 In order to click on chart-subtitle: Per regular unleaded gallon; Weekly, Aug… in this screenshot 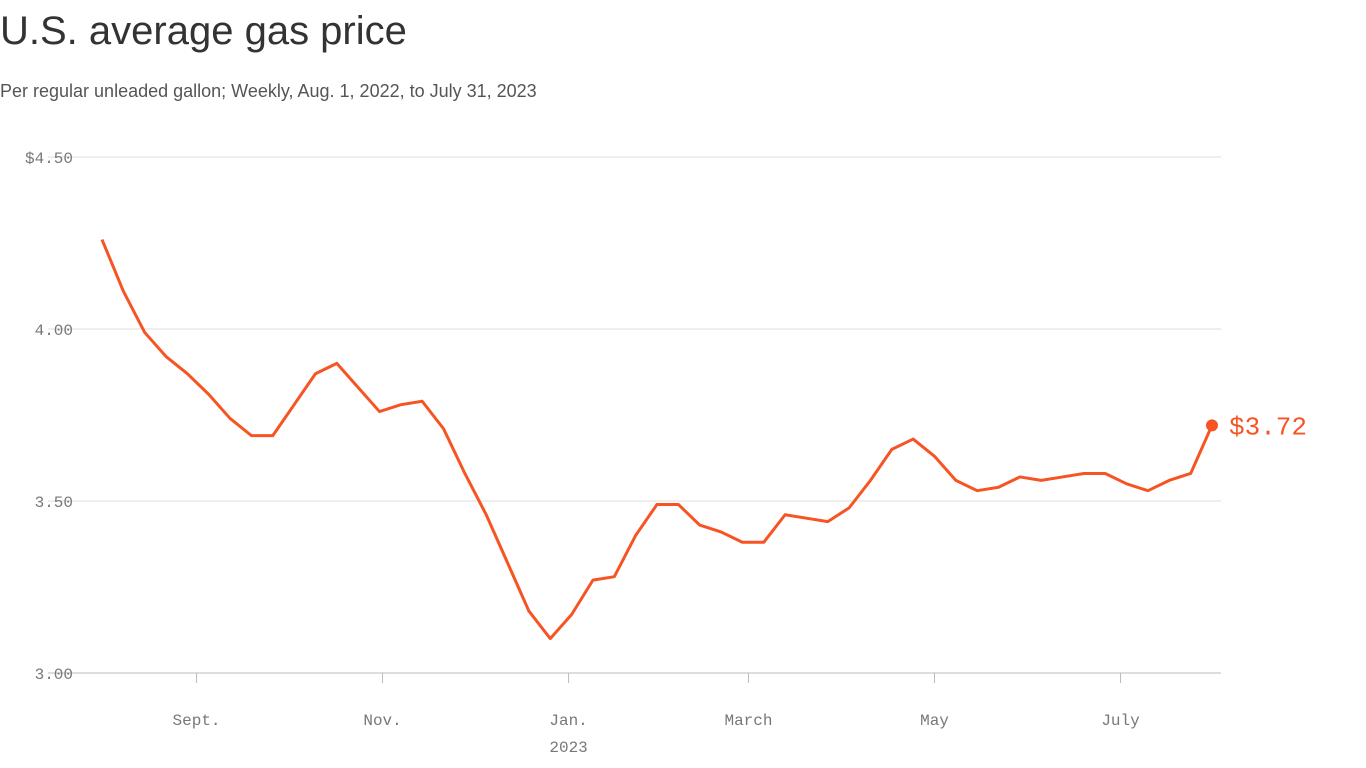, I will do `click(268, 91)`.